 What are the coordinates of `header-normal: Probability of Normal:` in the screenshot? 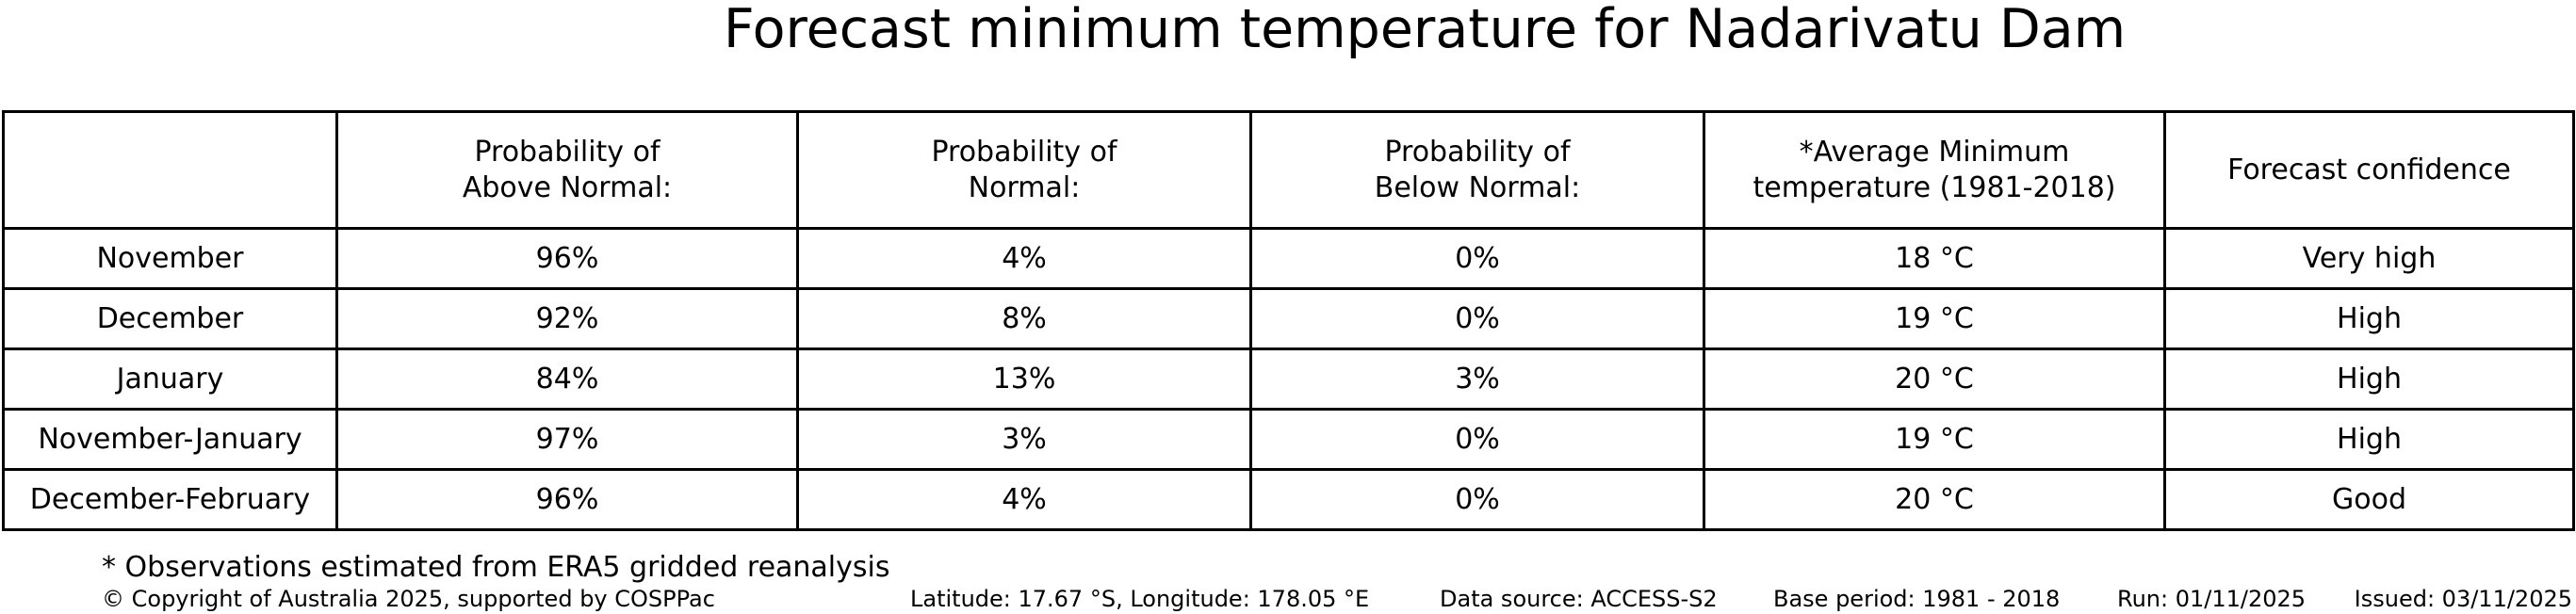 It's located at (1024, 170).